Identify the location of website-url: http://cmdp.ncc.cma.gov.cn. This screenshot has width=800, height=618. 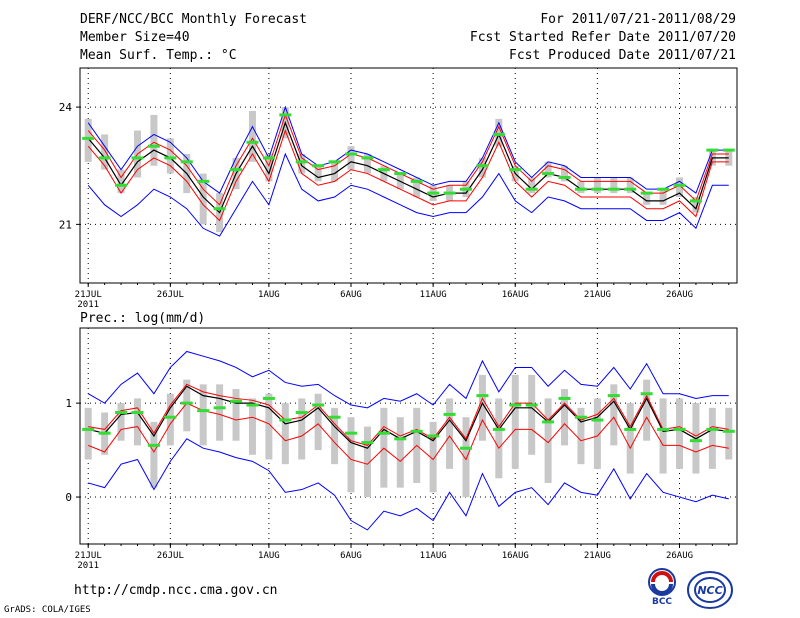
(176, 590).